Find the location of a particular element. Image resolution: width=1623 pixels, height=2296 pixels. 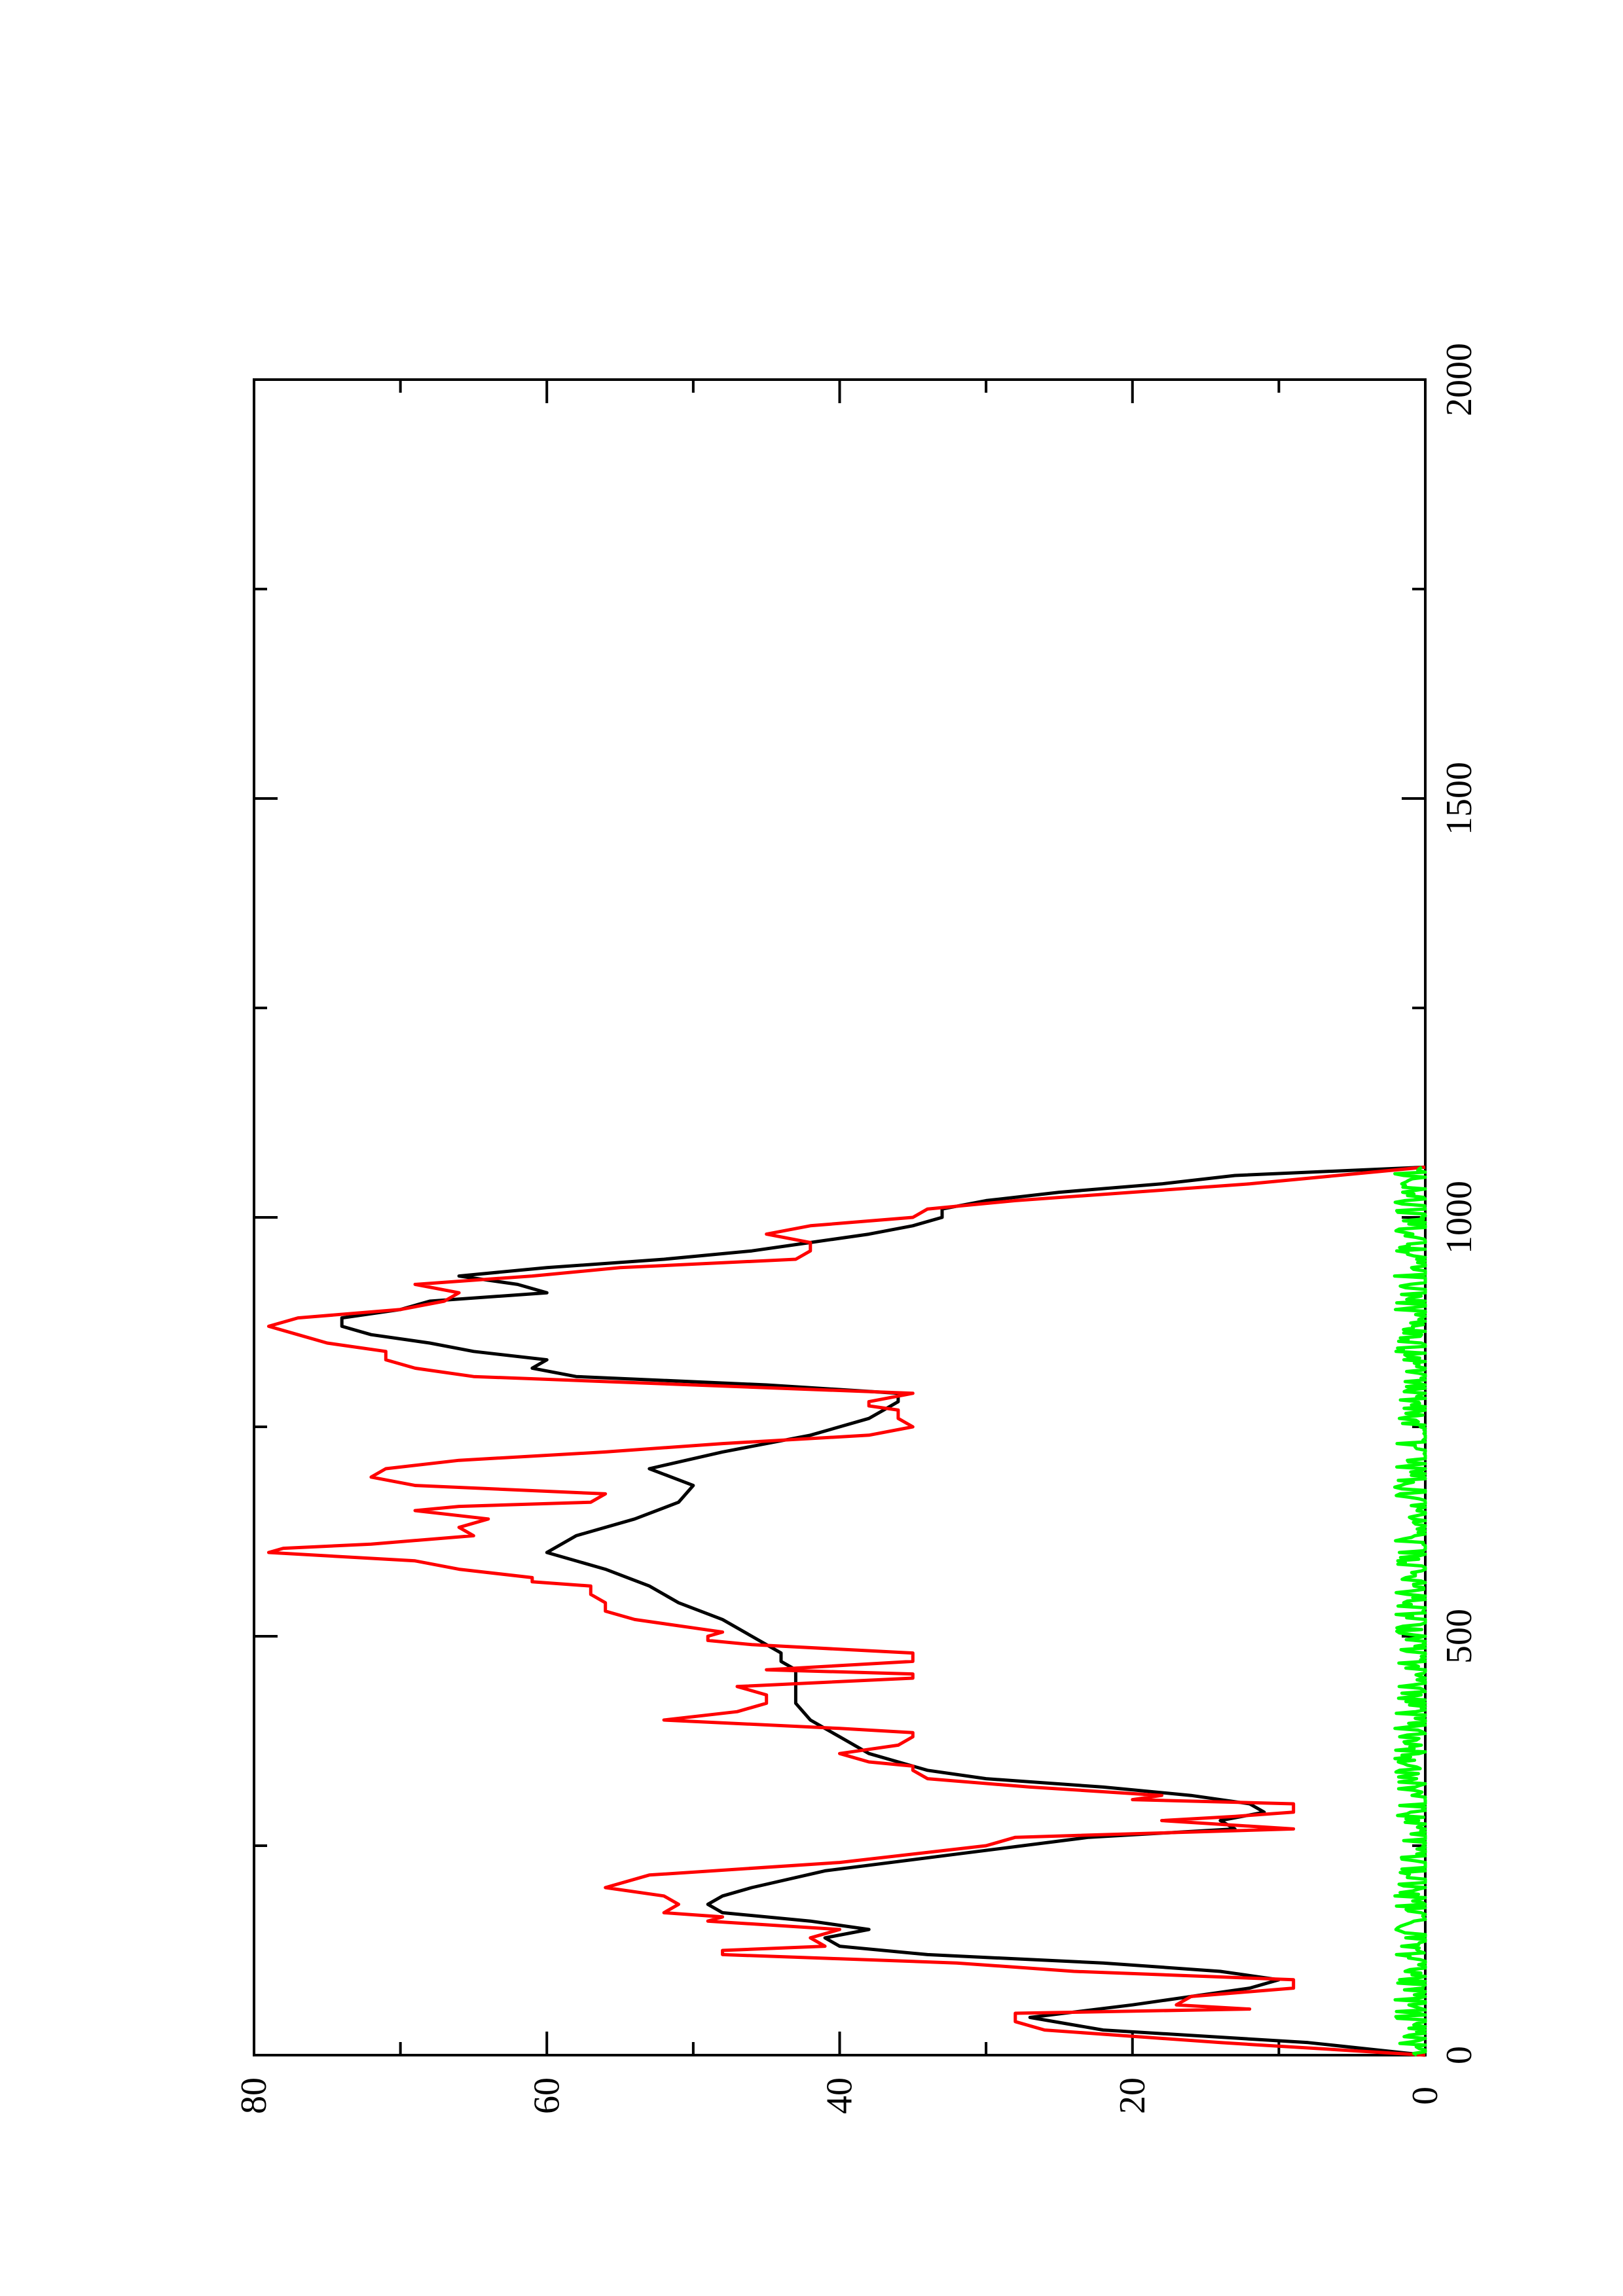

y-tick-label: 20 is located at coordinates (1132, 2095).